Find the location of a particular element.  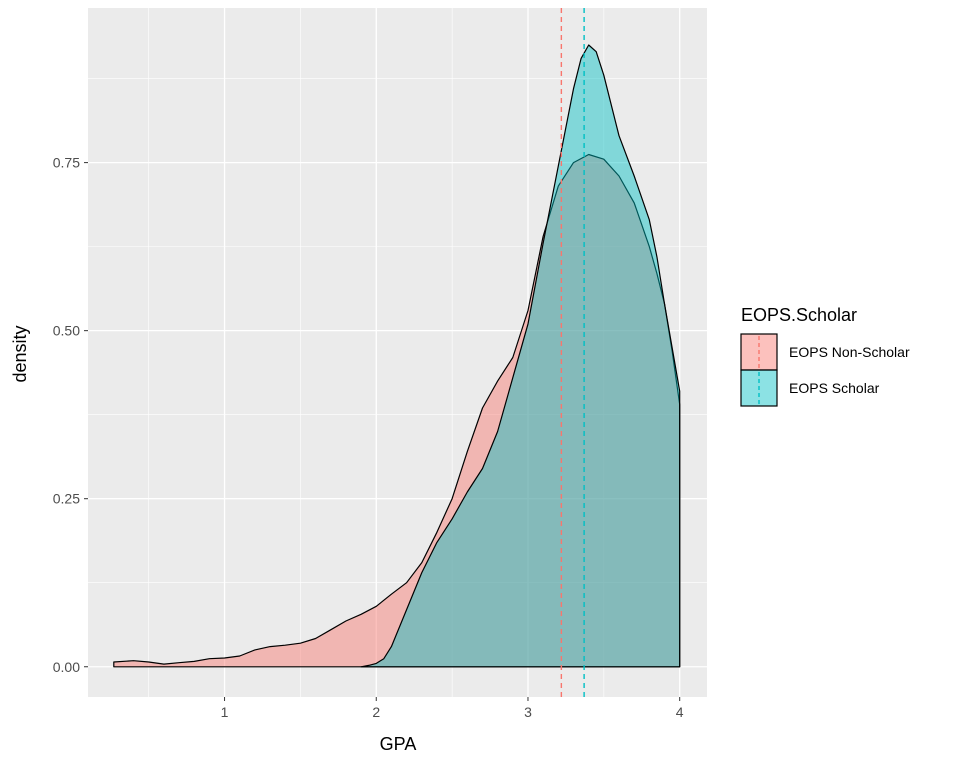

y-tick-label: 0.50 is located at coordinates (66, 331).